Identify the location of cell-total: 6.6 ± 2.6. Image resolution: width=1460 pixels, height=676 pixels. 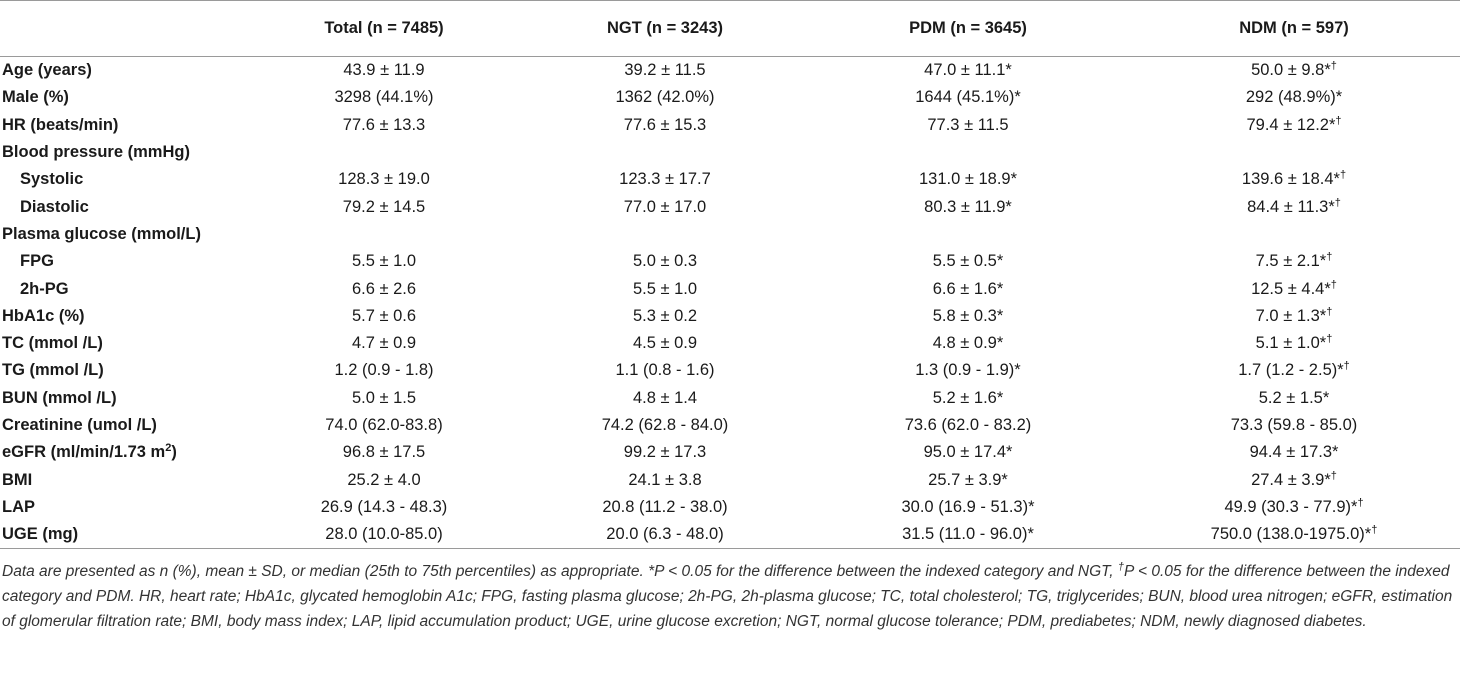
(384, 288).